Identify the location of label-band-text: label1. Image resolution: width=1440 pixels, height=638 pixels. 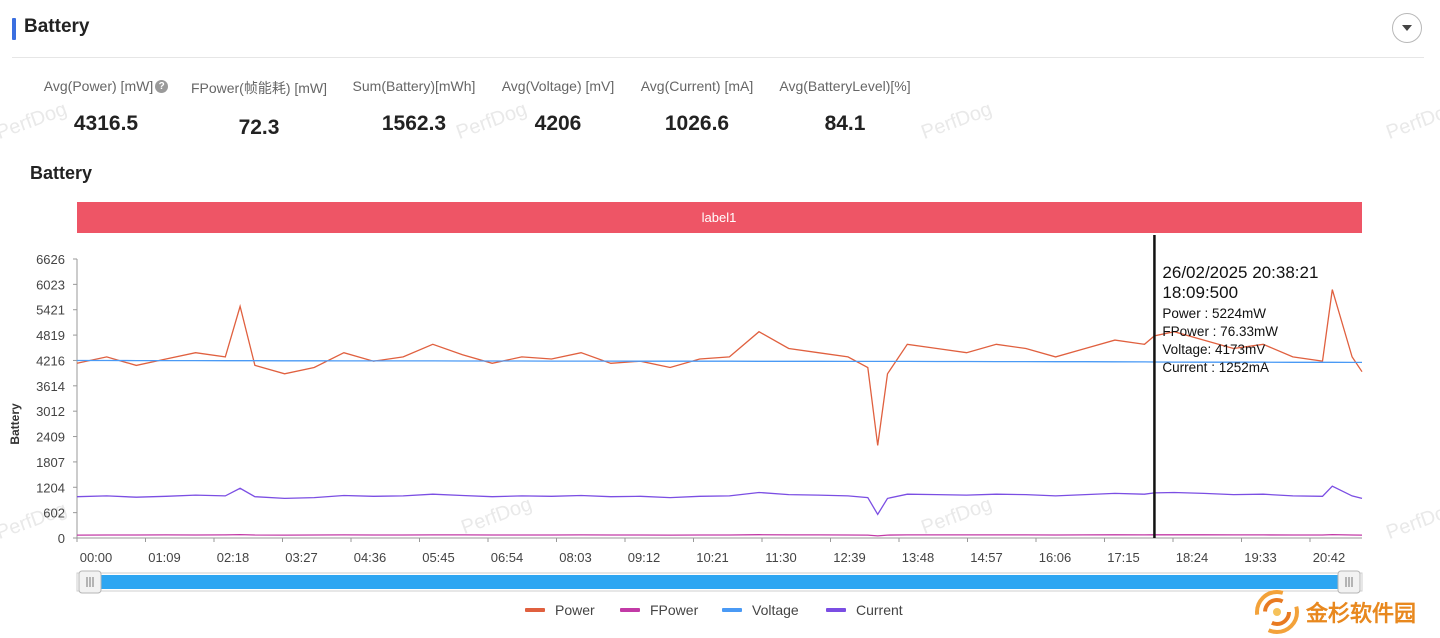
(719, 217).